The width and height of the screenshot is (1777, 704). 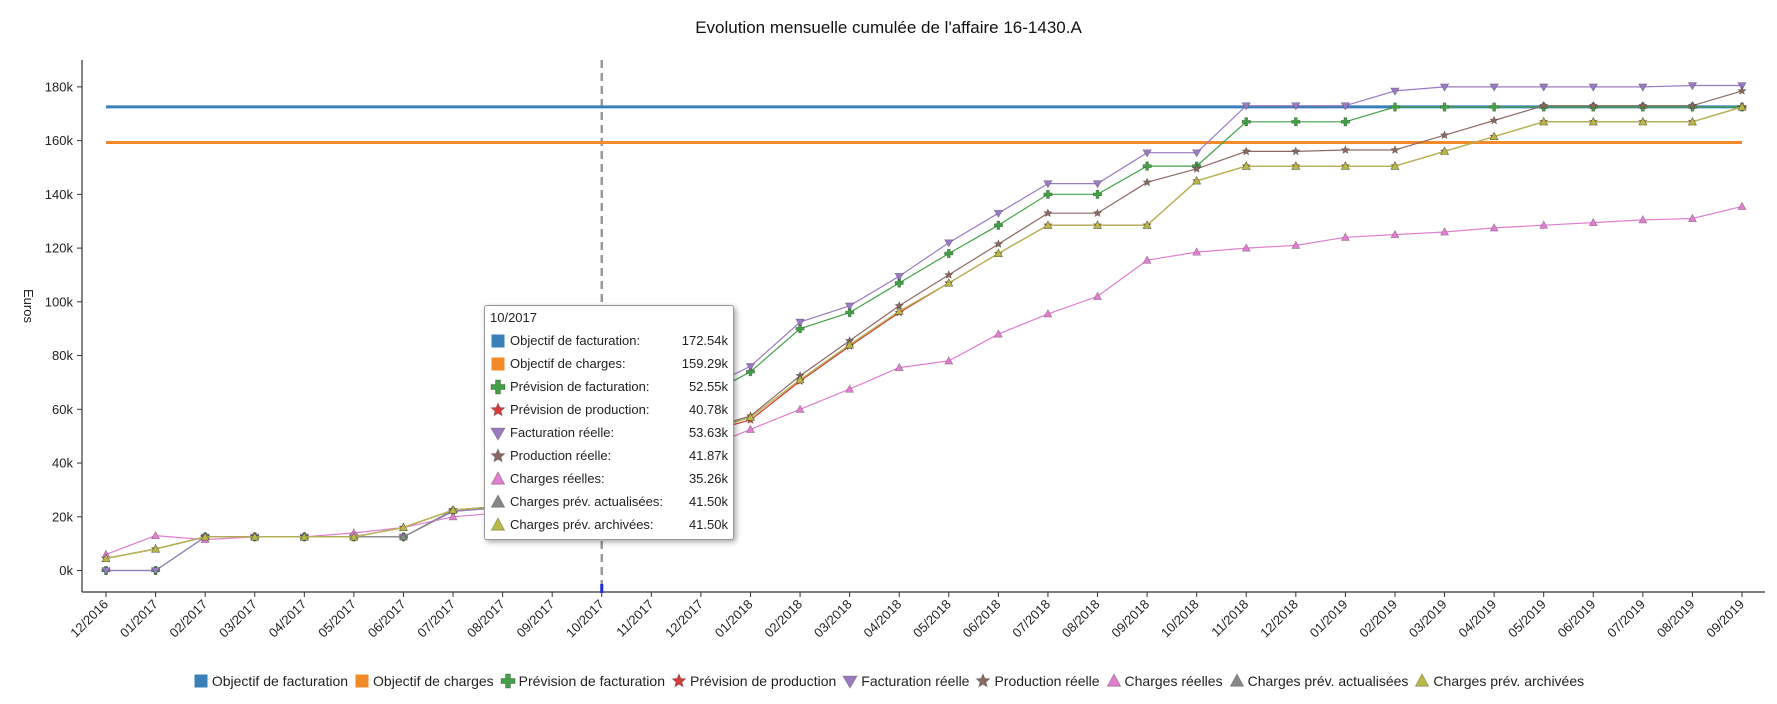 I want to click on tooltip-row-value: 40.78k, so click(x=708, y=409).